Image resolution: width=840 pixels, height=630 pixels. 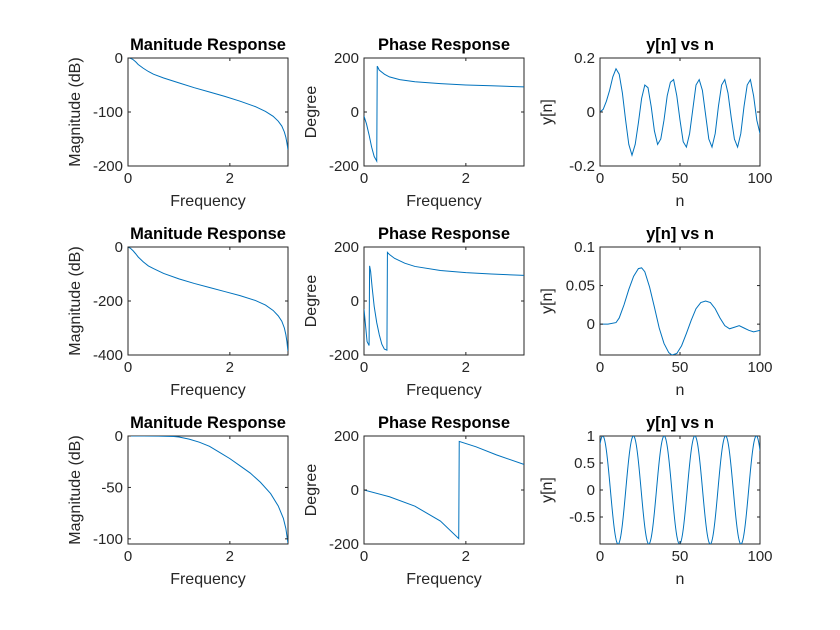 What do you see at coordinates (582, 166) in the screenshot?
I see `y-tick-label: -0.2` at bounding box center [582, 166].